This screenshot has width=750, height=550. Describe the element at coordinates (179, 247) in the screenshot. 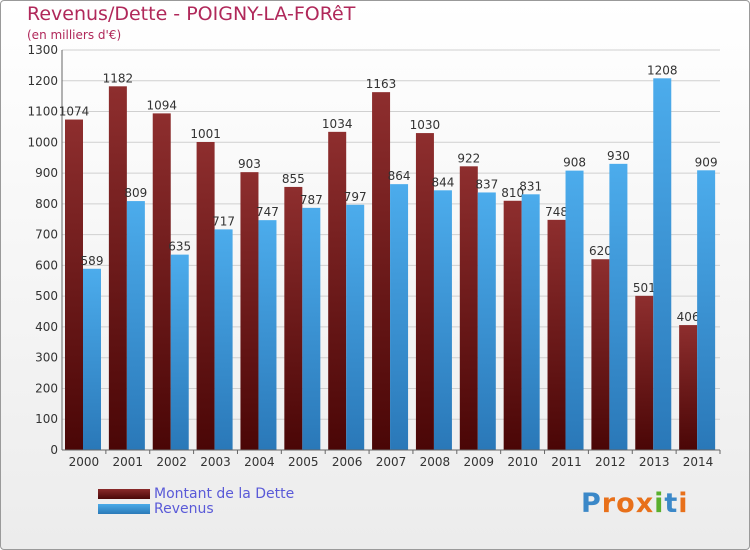

I see `data-label-revenus: 635` at that location.